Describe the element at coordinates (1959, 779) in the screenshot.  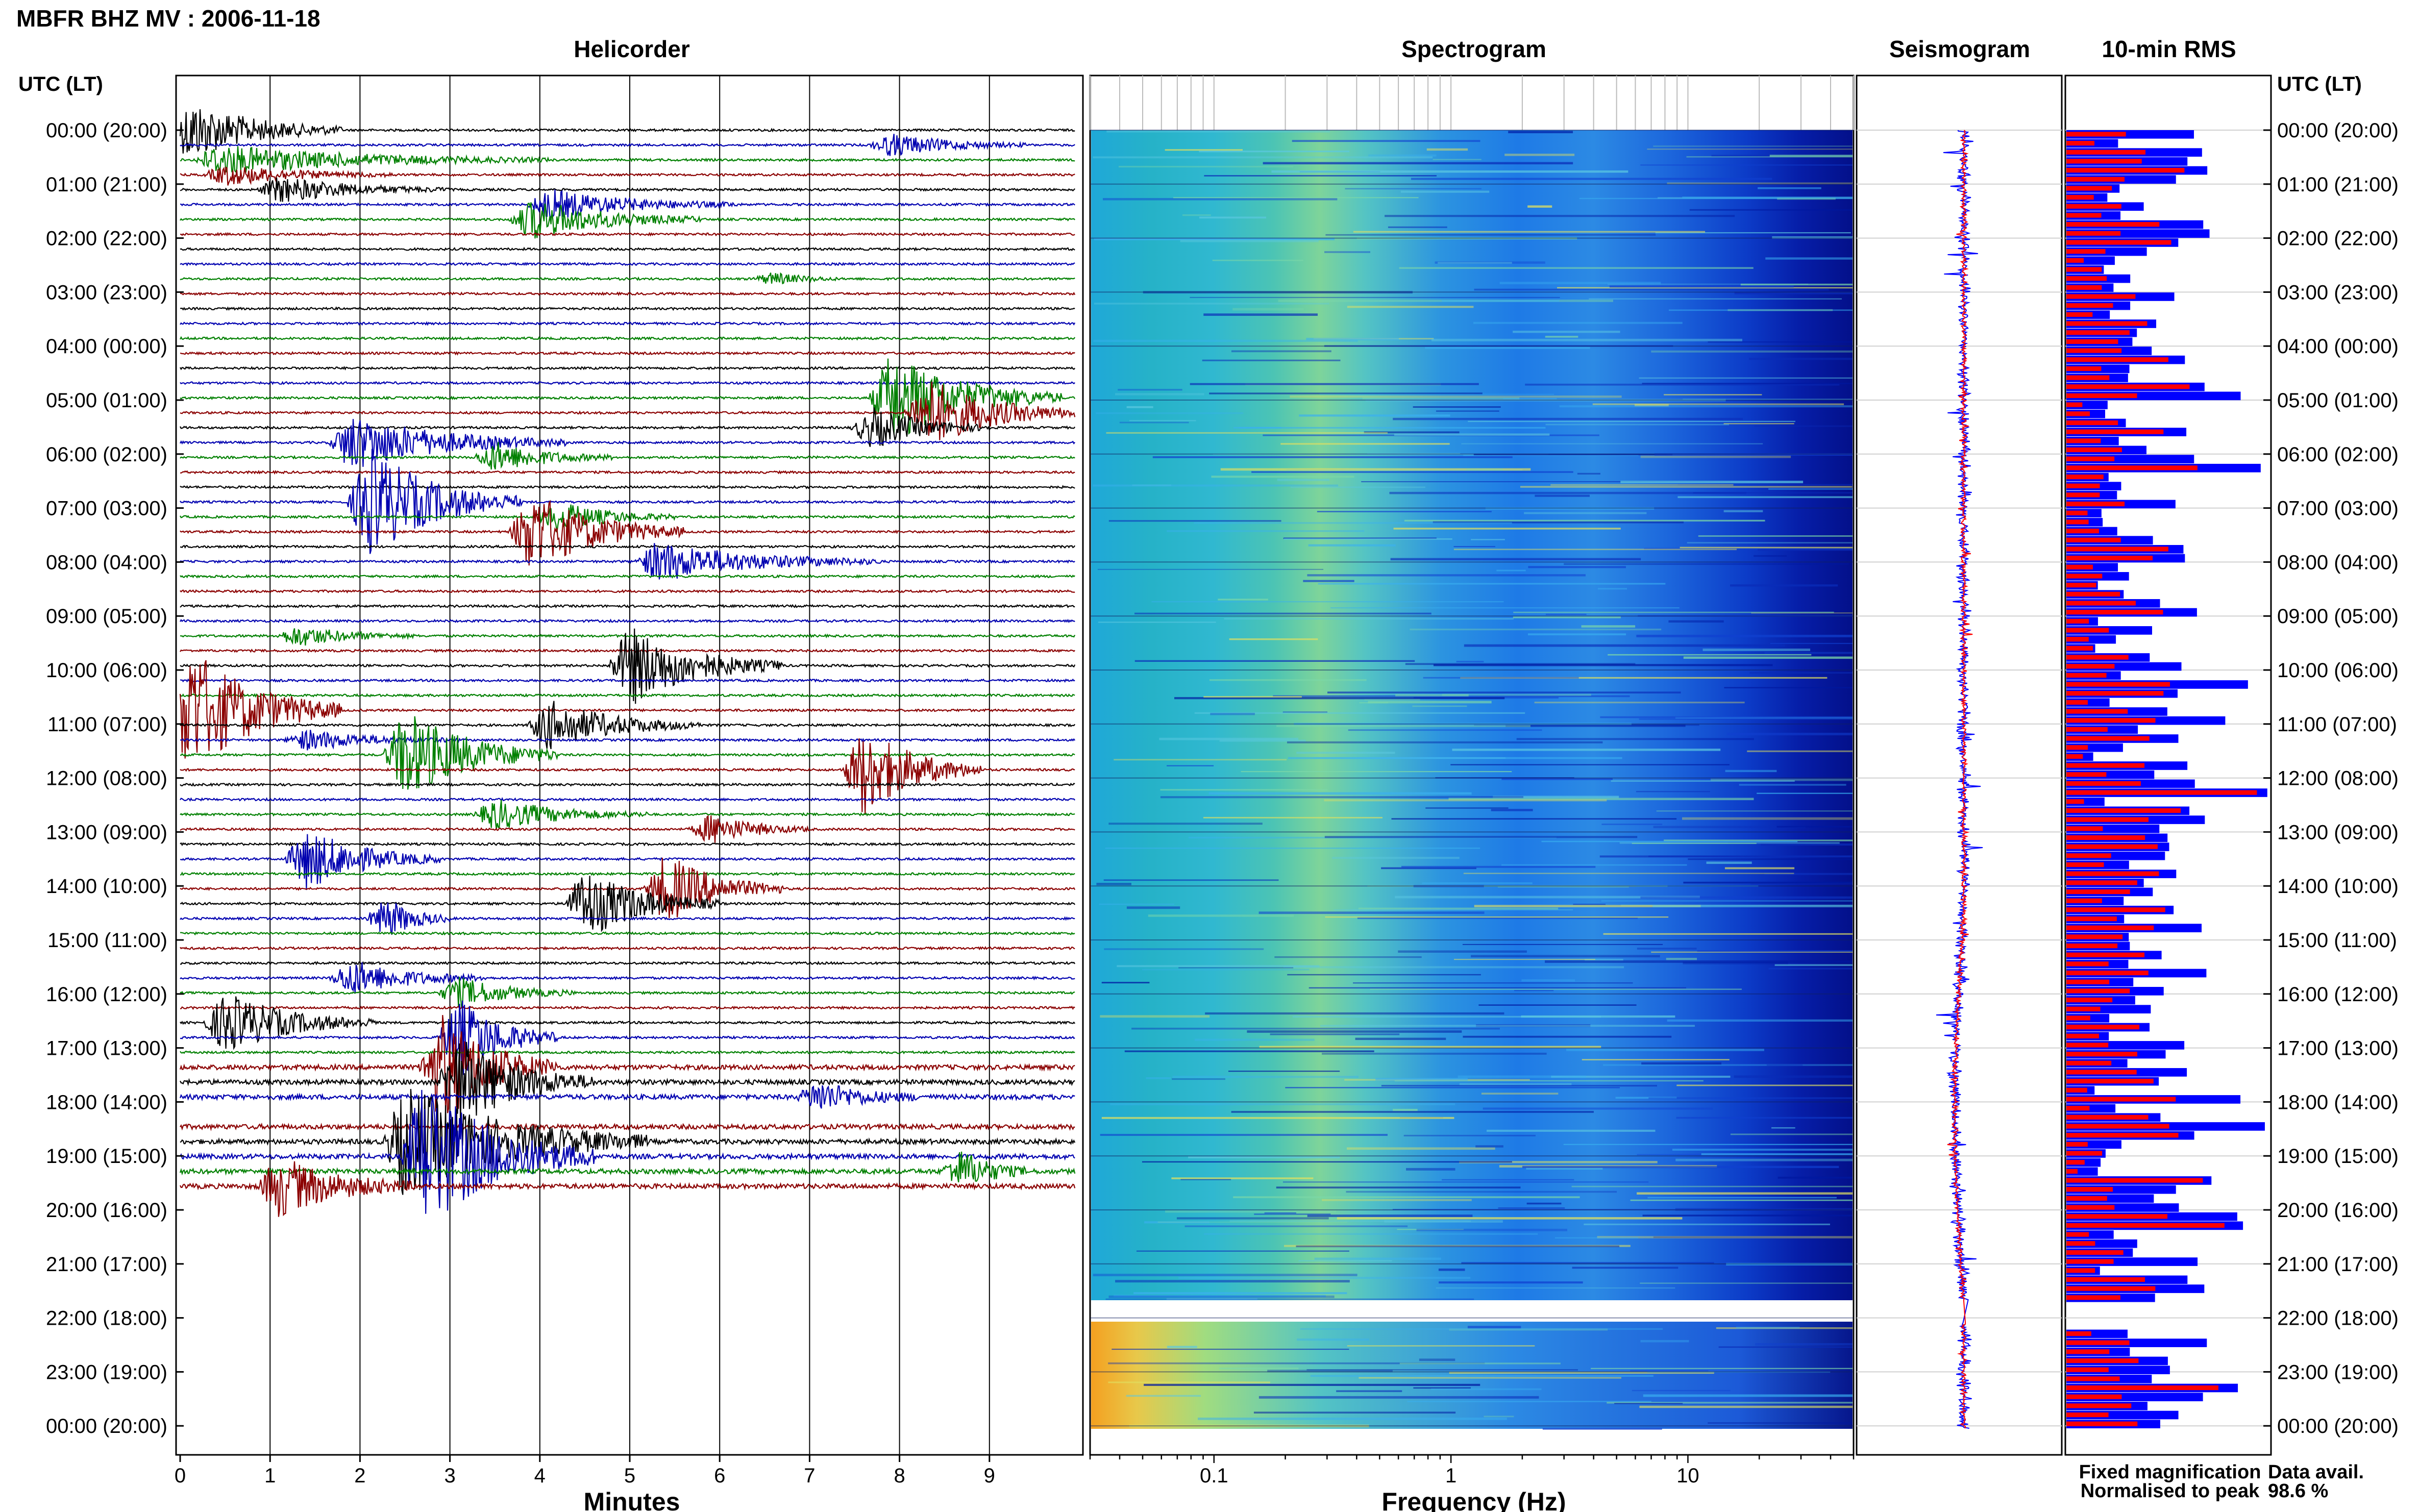
I see `seismogram-traces` at that location.